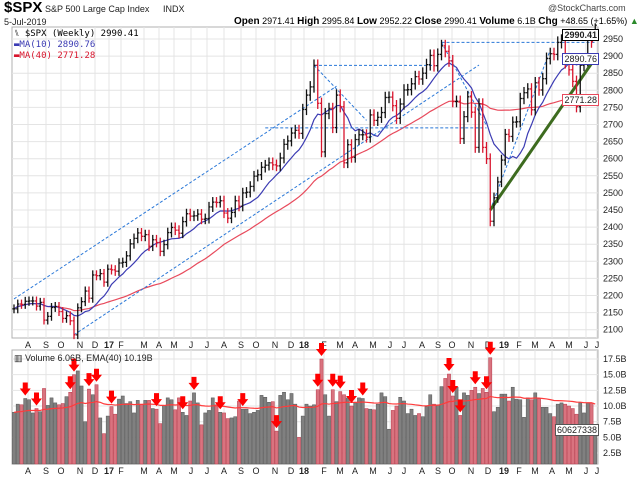 This screenshot has width=640, height=477. I want to click on chart-date: 5-Jul-2019, so click(25, 22).